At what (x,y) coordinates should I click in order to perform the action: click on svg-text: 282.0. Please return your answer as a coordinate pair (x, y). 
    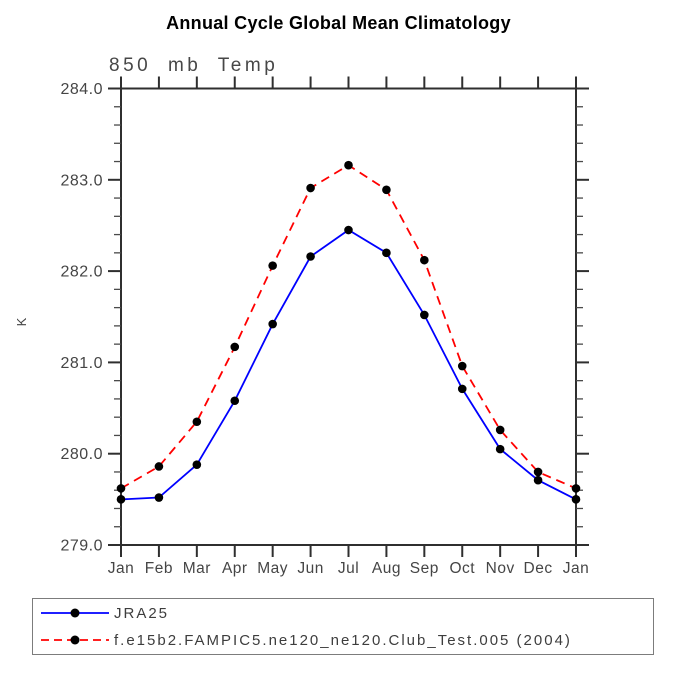
    Looking at the image, I should click on (81, 272).